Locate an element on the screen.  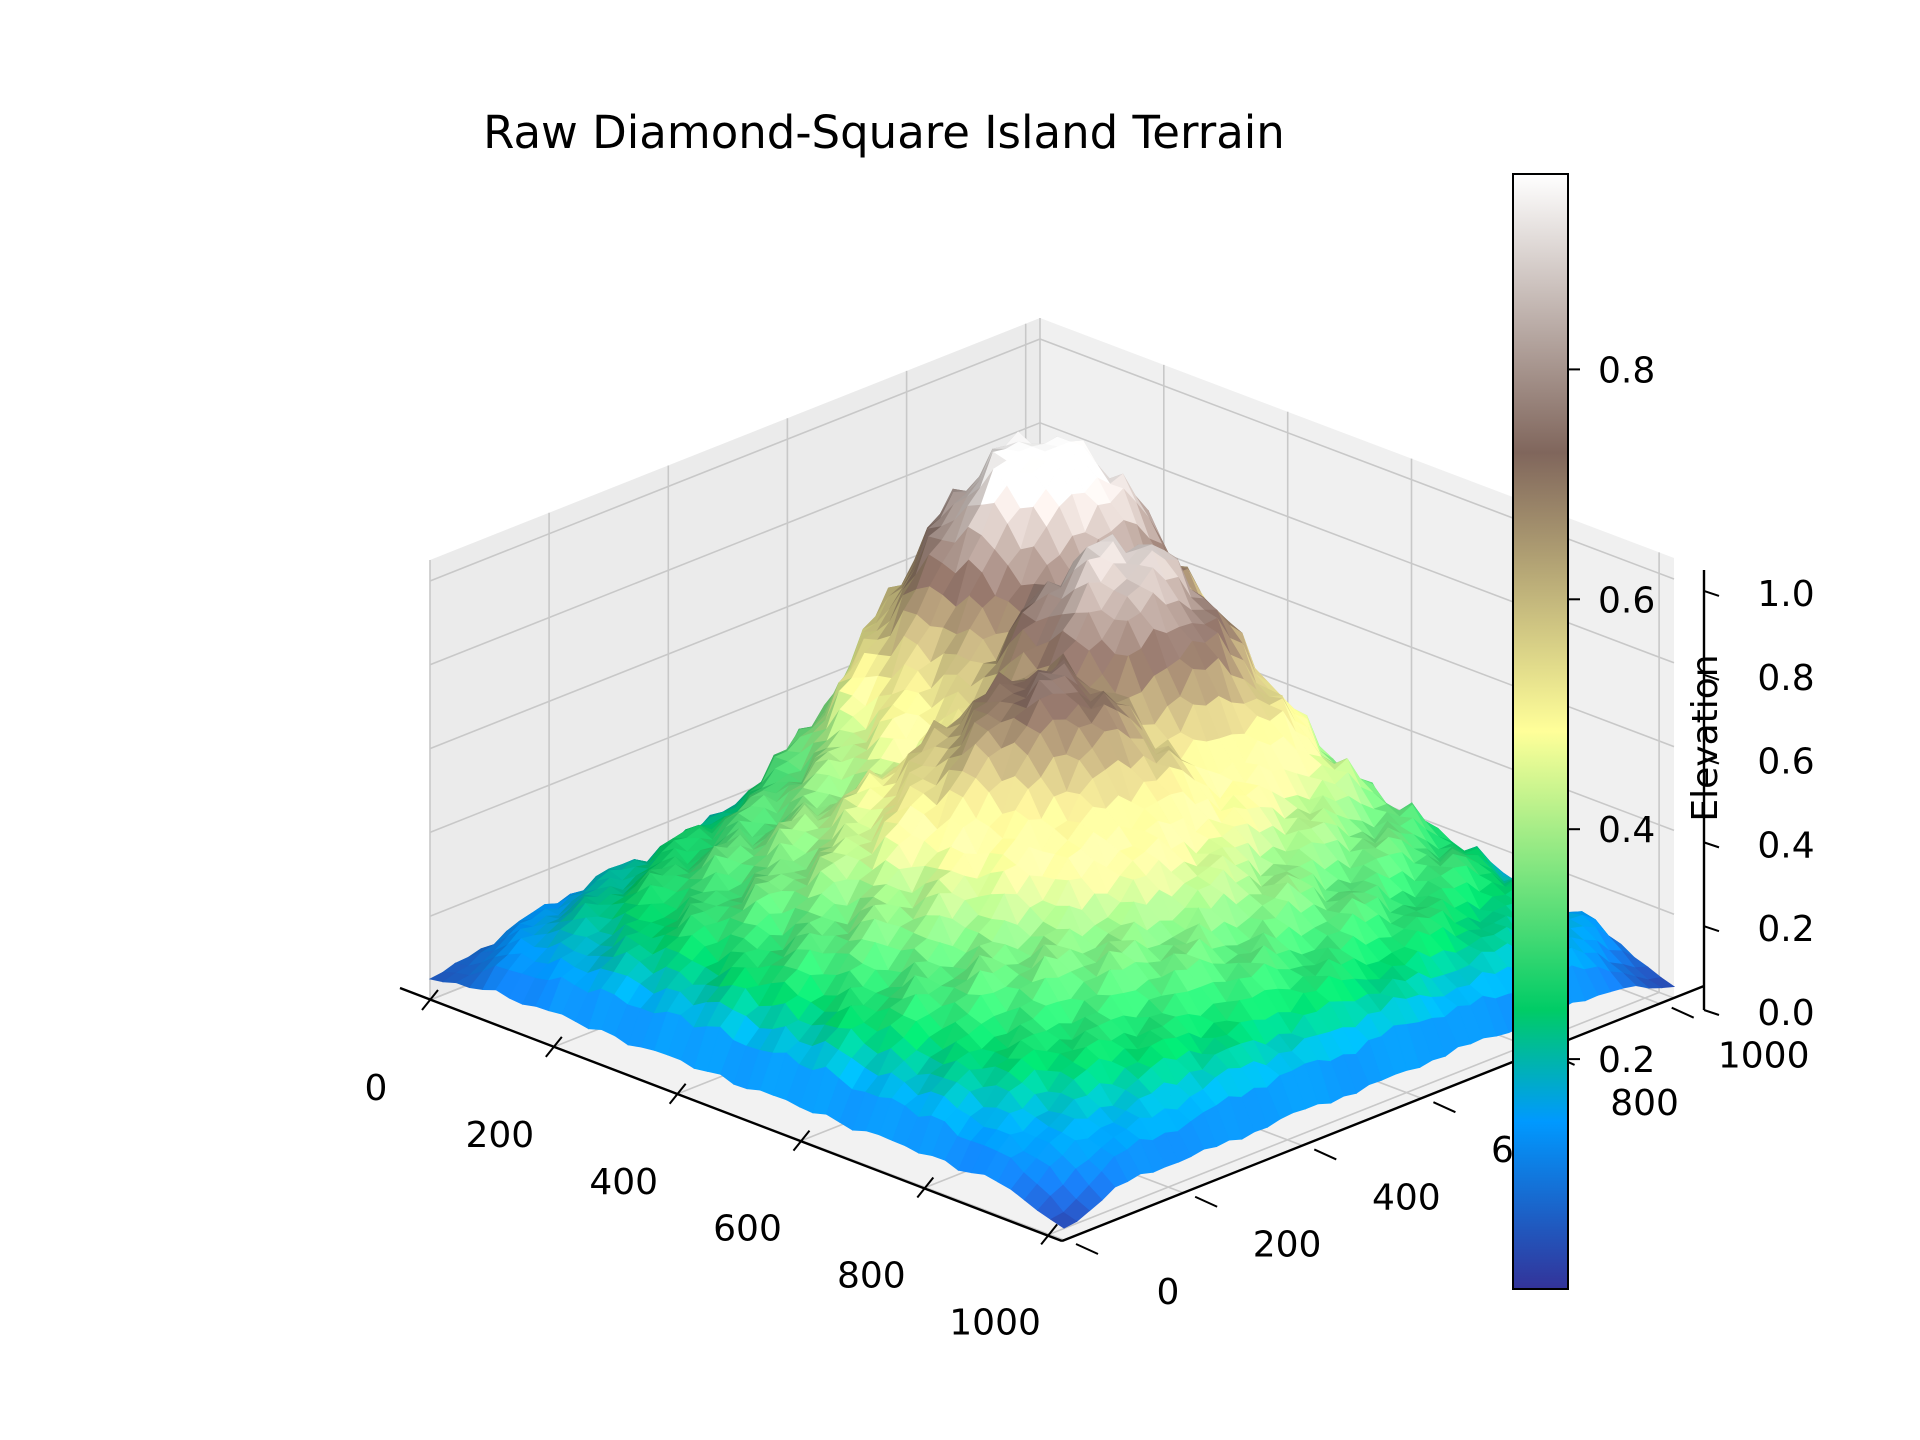
x-tick-label: 1000 is located at coordinates (995, 1322).